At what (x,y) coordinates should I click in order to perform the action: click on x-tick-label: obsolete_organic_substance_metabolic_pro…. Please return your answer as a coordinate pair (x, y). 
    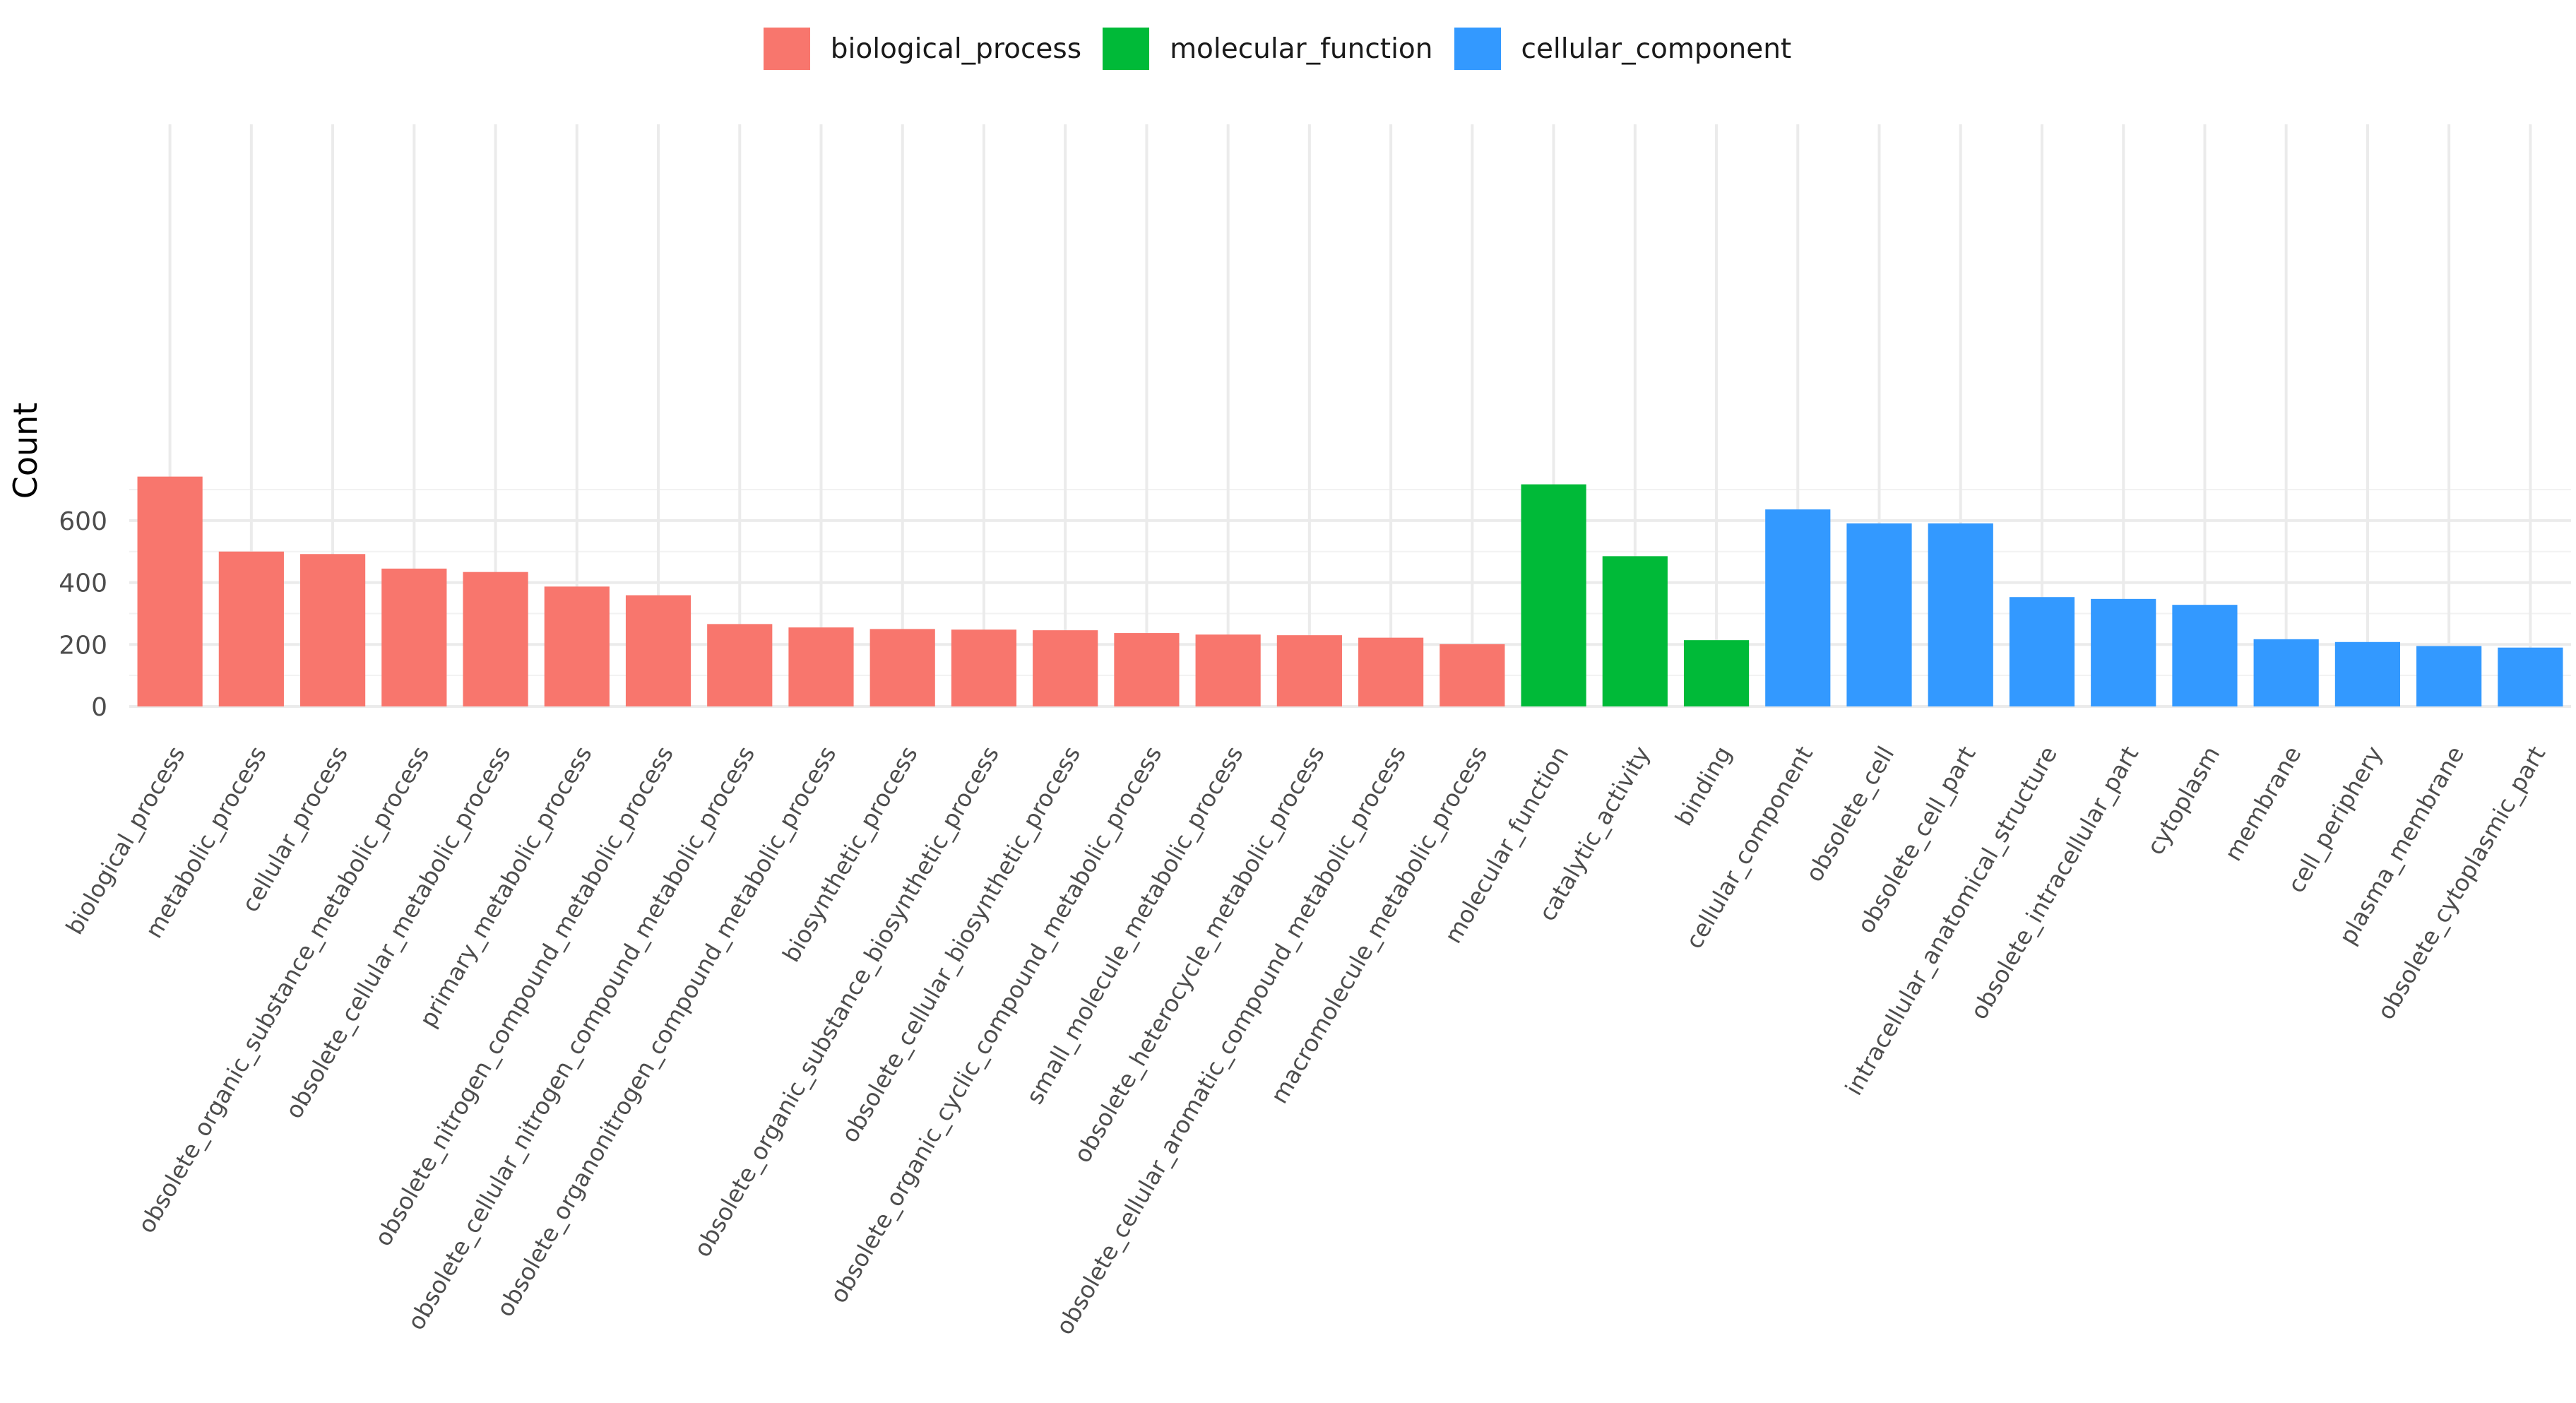
    Looking at the image, I should click on (283, 990).